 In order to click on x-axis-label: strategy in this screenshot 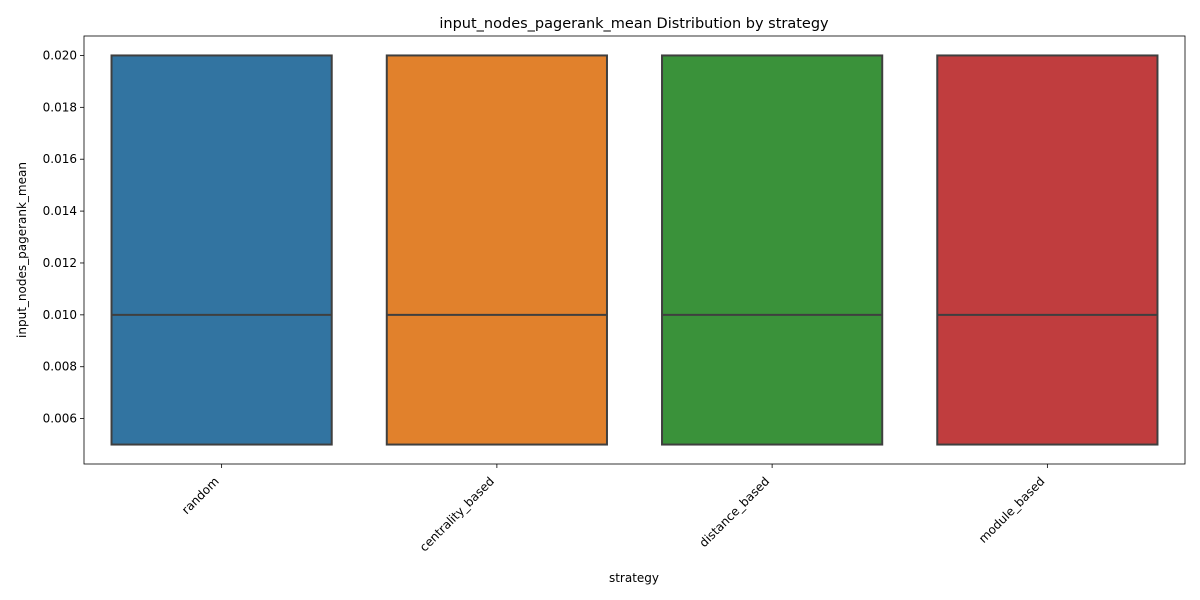, I will do `click(634, 578)`.